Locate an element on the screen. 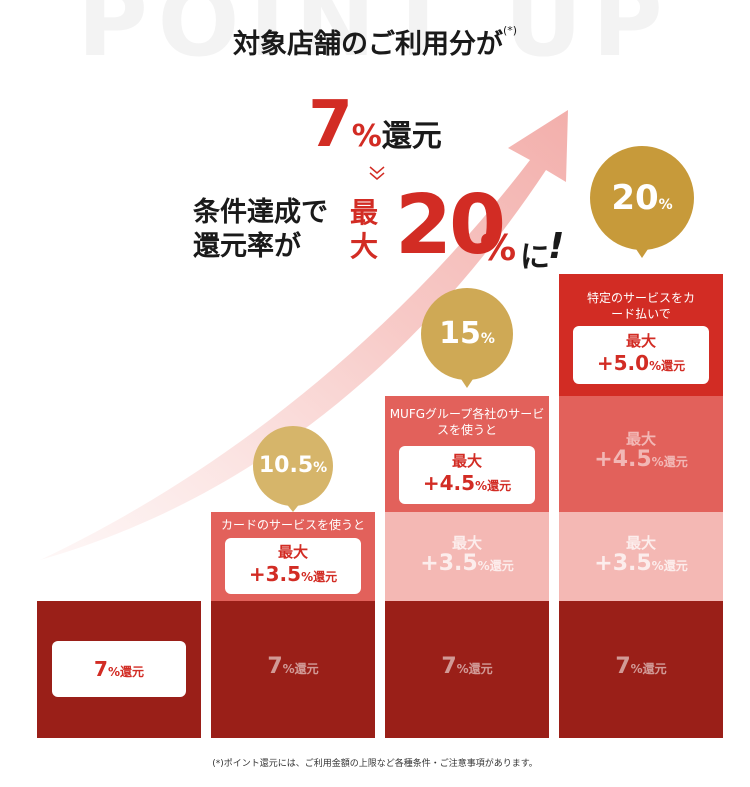 This screenshot has height=787, width=750. column-4-bonus-unit: % is located at coordinates (655, 366).